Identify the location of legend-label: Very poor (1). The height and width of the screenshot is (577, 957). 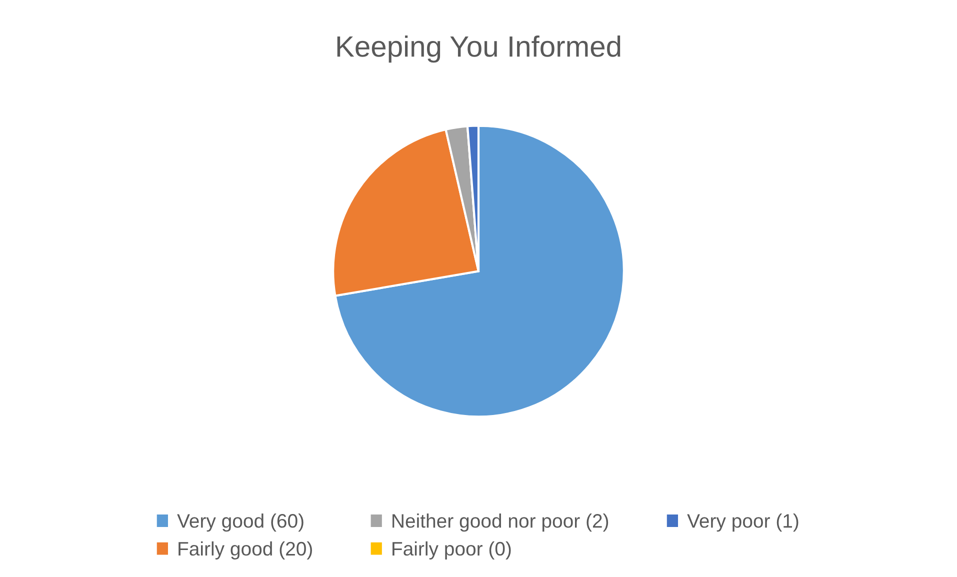
(742, 523).